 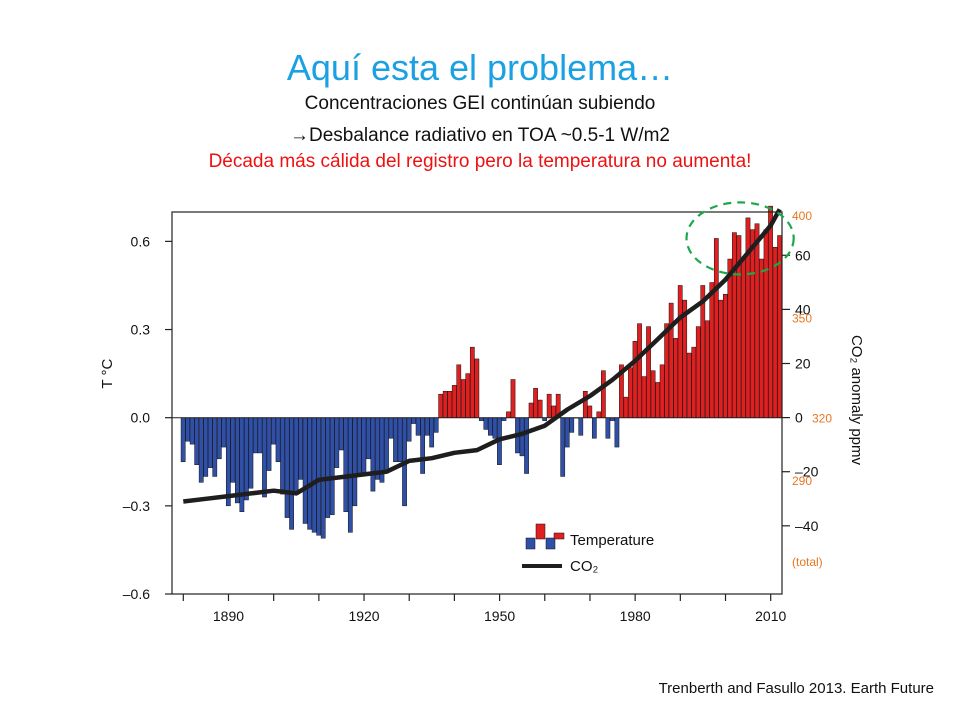 I want to click on x-tick-label: 1950, so click(x=499, y=616).